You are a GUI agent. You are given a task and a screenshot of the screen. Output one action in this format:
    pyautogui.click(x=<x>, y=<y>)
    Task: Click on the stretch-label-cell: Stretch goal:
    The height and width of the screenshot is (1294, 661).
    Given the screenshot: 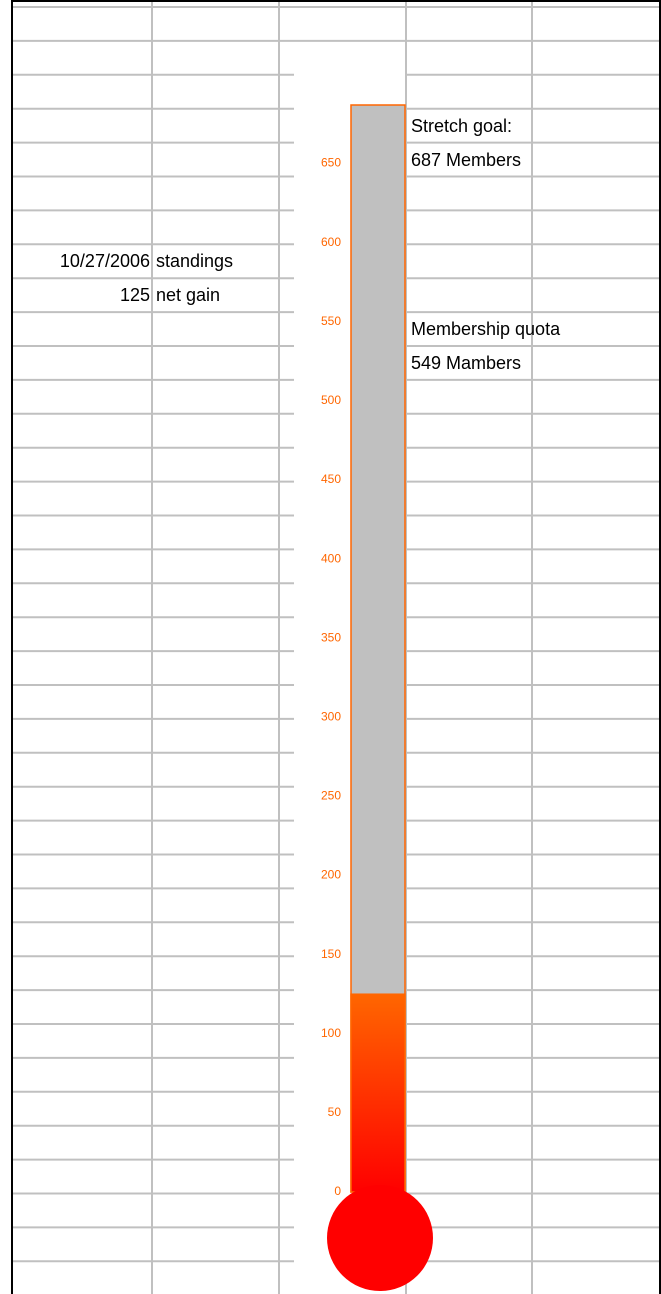 What is the action you would take?
    pyautogui.click(x=461, y=126)
    